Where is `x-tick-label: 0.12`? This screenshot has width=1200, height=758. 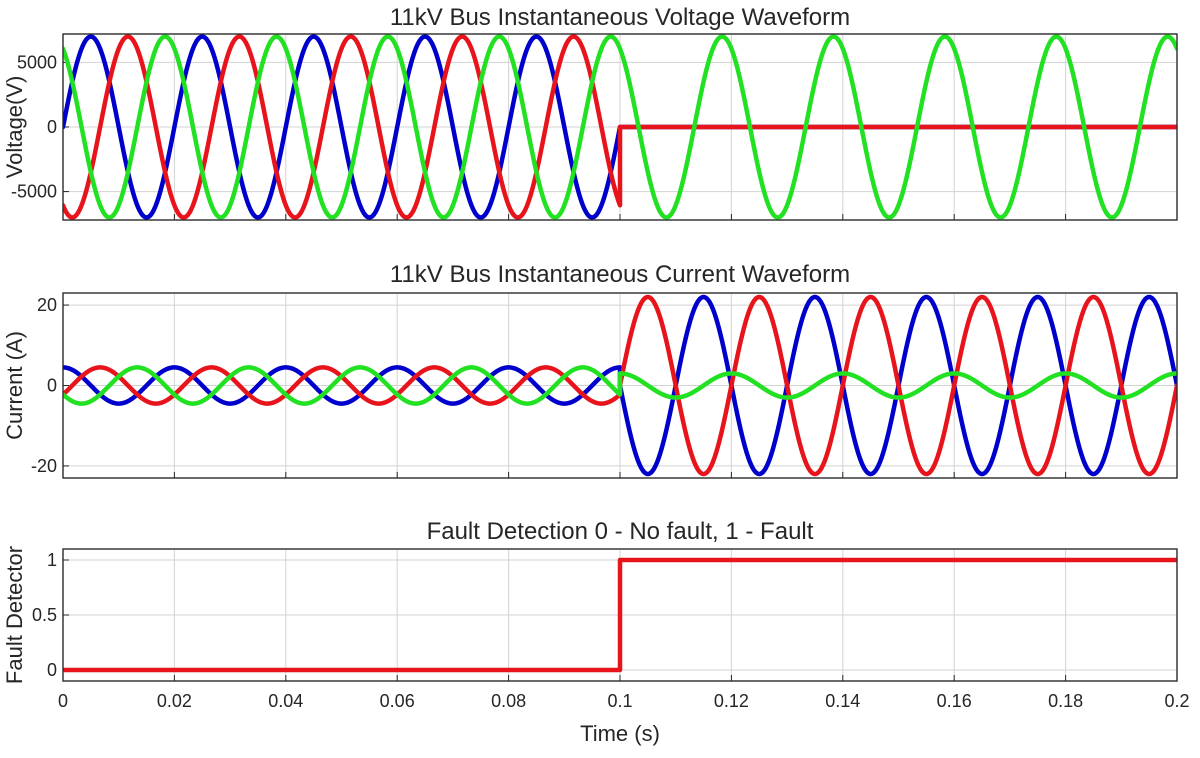
x-tick-label: 0.12 is located at coordinates (731, 701).